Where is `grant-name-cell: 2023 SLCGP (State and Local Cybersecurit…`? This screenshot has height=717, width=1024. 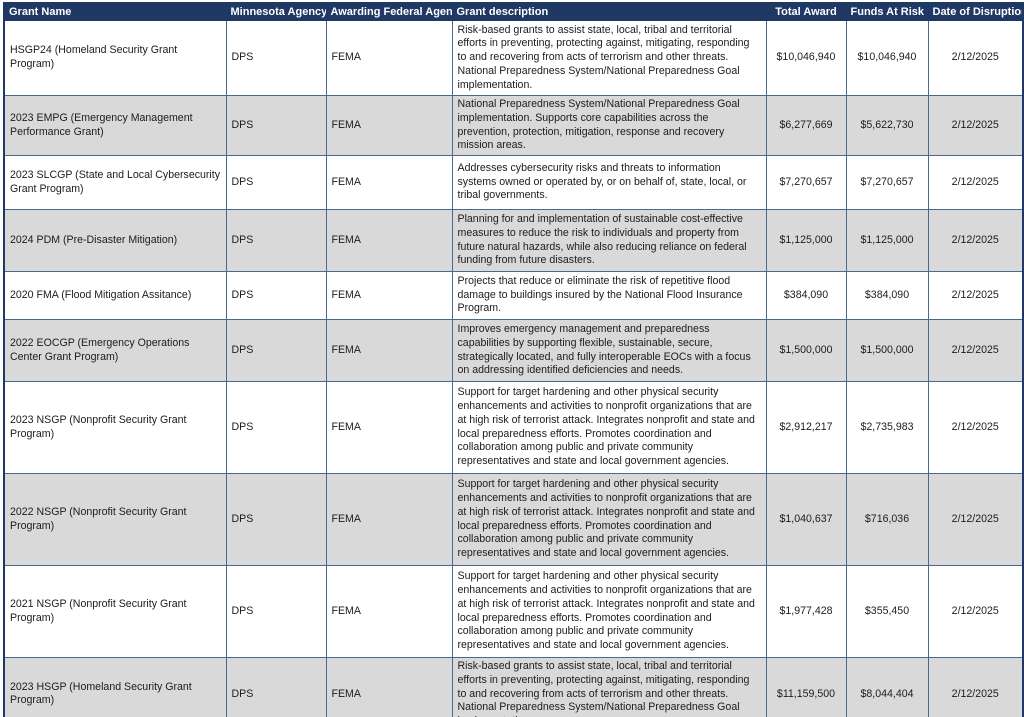 grant-name-cell: 2023 SLCGP (State and Local Cybersecurit… is located at coordinates (115, 183).